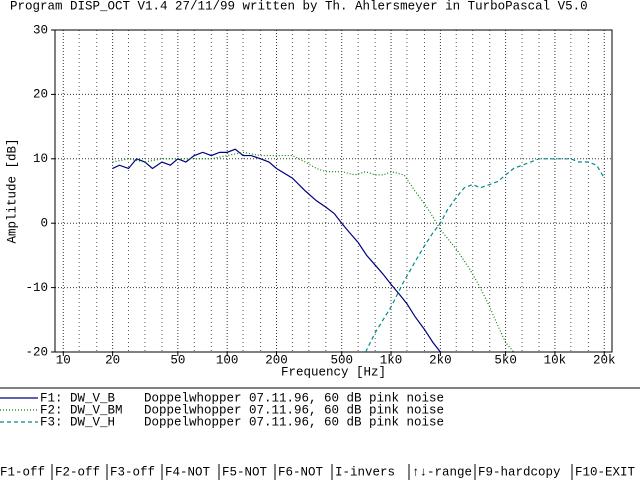  What do you see at coordinates (132, 472) in the screenshot?
I see `function-key: F3-off` at bounding box center [132, 472].